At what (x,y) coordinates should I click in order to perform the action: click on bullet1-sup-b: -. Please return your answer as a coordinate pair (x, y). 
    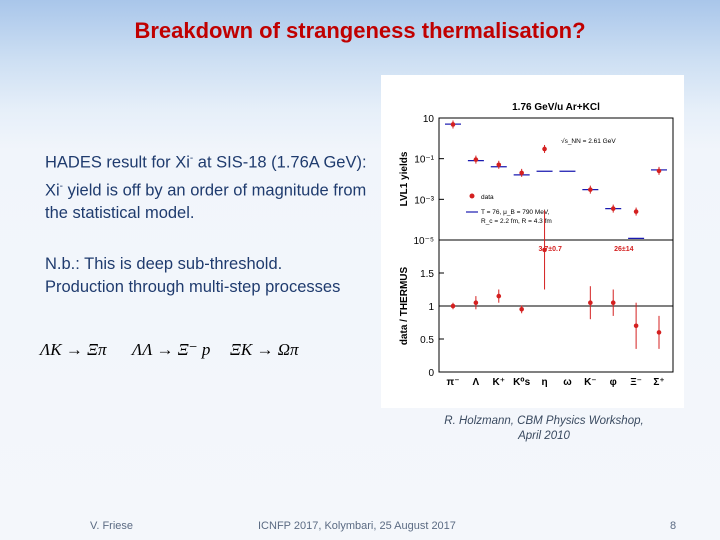
    Looking at the image, I should click on (61, 186).